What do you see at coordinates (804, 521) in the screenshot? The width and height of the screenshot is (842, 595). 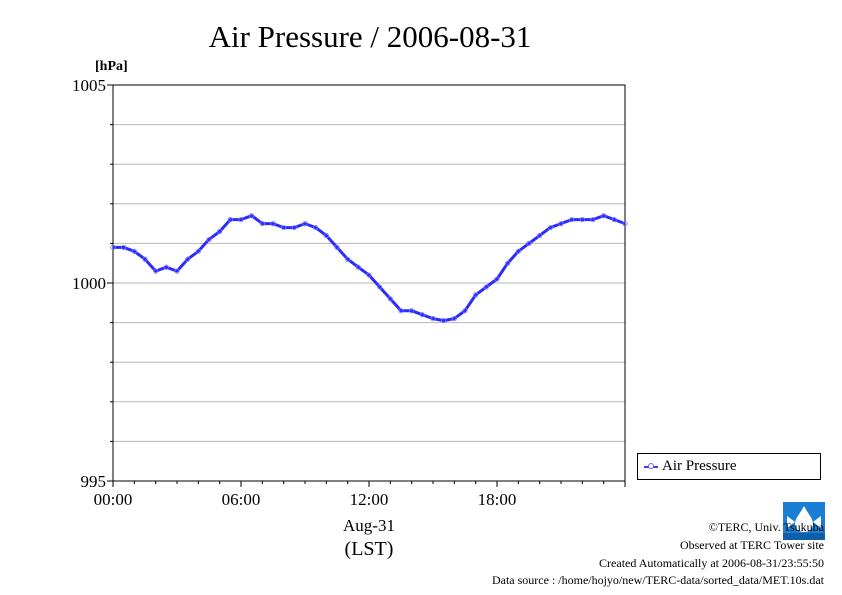 I see `terc-logo-icon` at bounding box center [804, 521].